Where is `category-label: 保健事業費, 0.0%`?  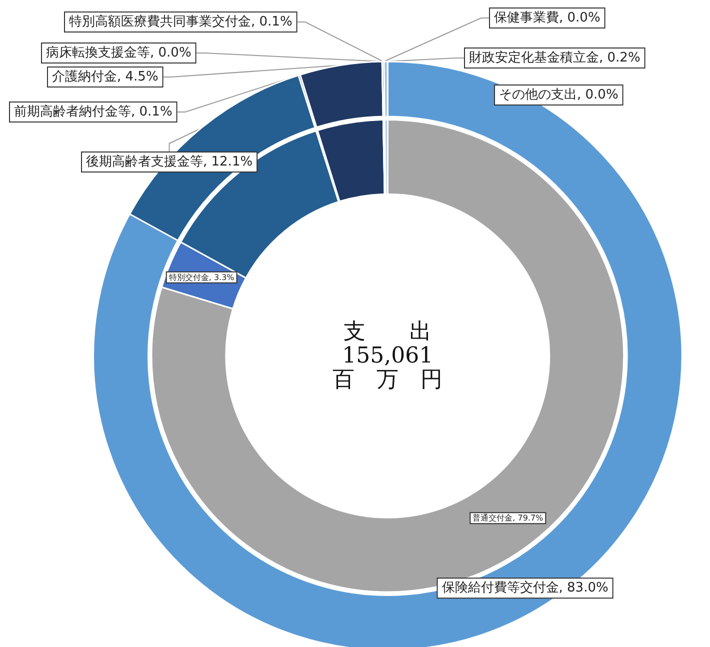 category-label: 保健事業費, 0.0% is located at coordinates (547, 18).